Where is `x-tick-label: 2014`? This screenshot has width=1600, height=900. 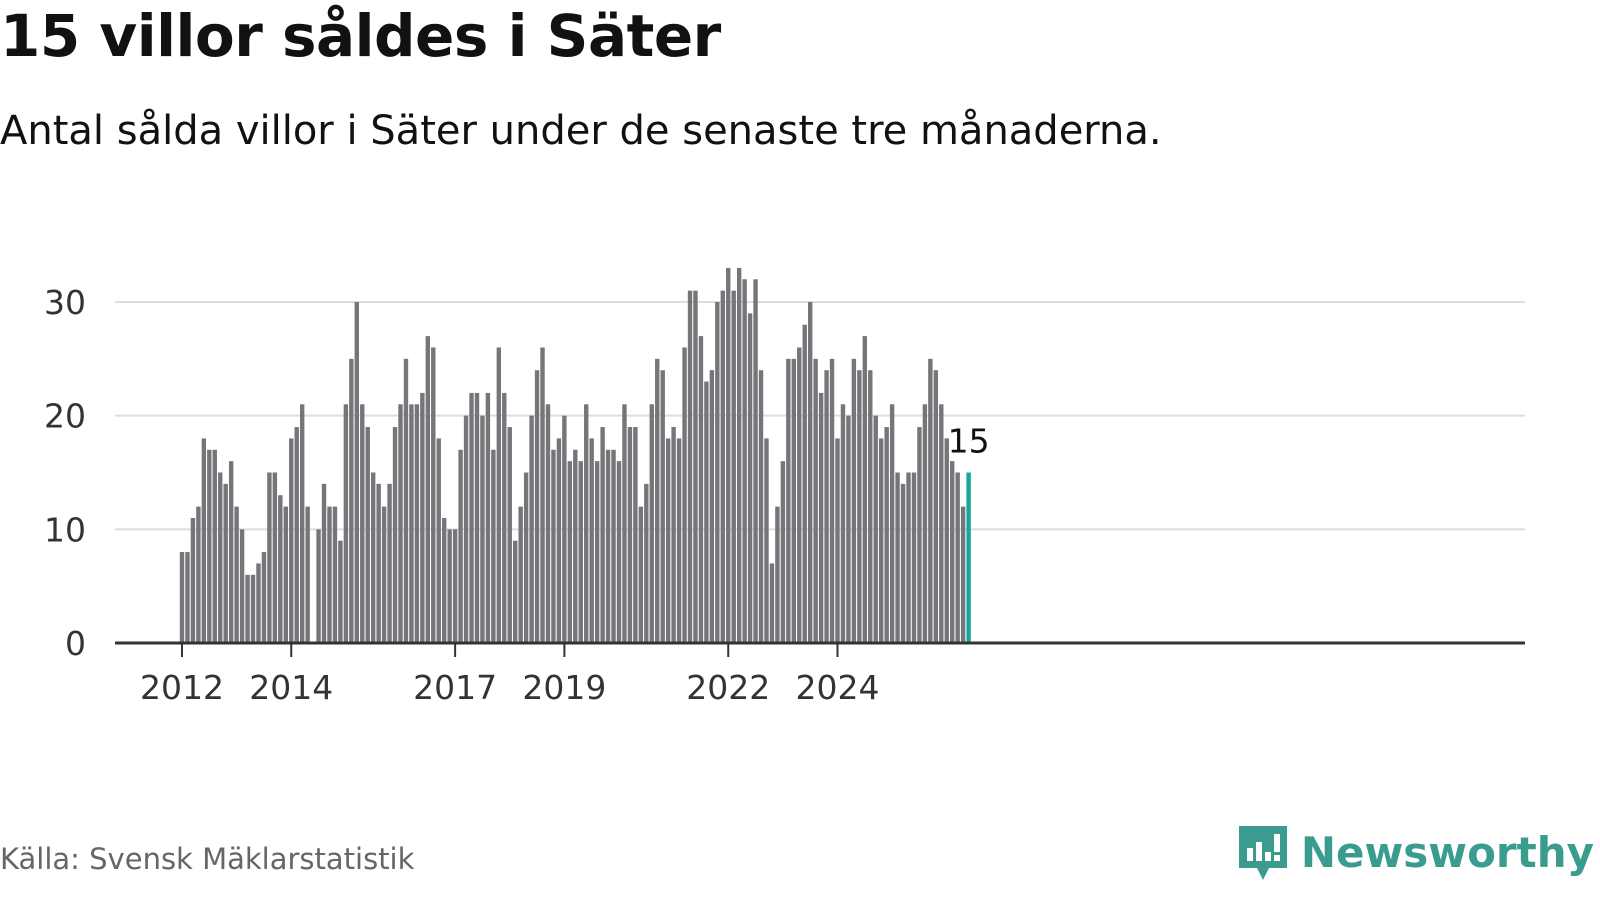 x-tick-label: 2014 is located at coordinates (291, 687).